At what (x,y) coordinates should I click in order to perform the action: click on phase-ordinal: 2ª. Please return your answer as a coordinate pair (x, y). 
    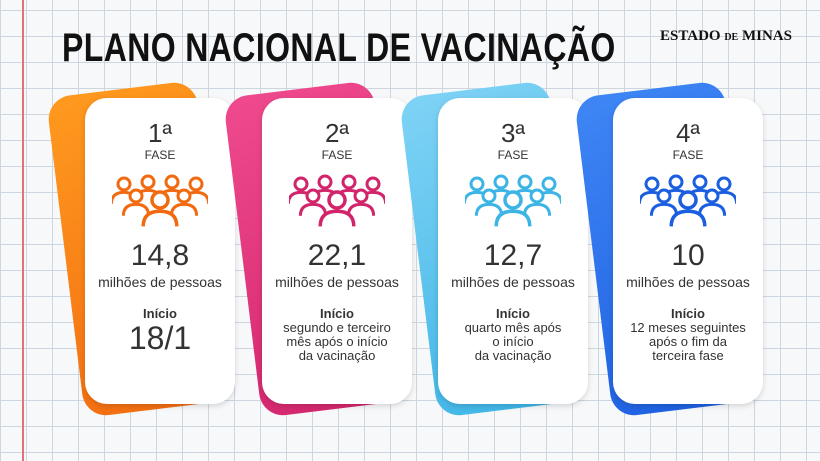
    Looking at the image, I should click on (337, 133).